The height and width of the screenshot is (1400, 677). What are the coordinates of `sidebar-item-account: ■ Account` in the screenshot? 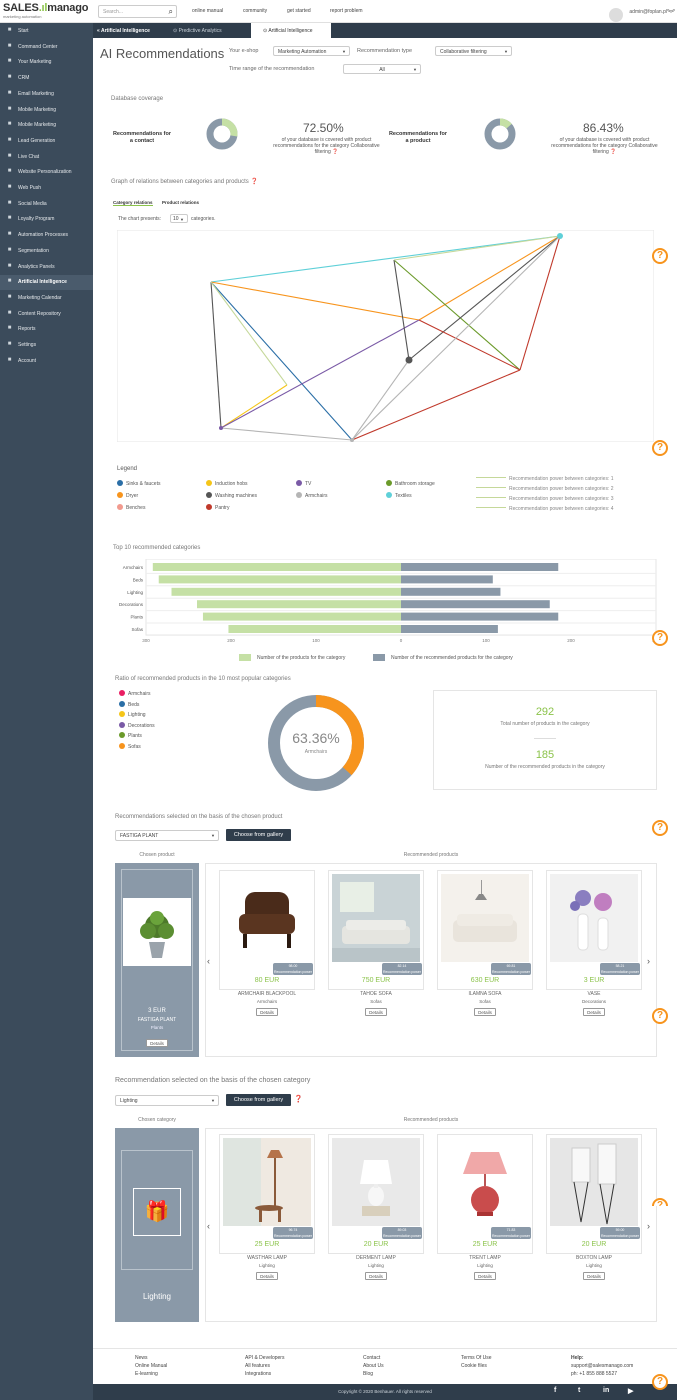 It's located at (46, 361).